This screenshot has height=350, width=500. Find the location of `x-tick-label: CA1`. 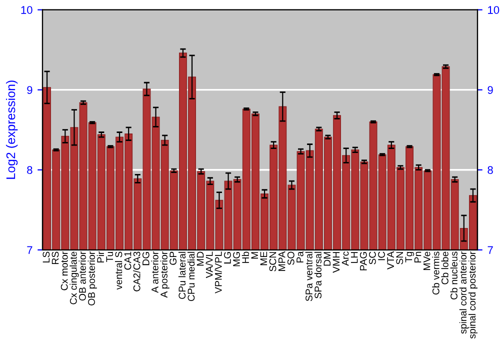

x-tick-label: CA1 is located at coordinates (128, 261).